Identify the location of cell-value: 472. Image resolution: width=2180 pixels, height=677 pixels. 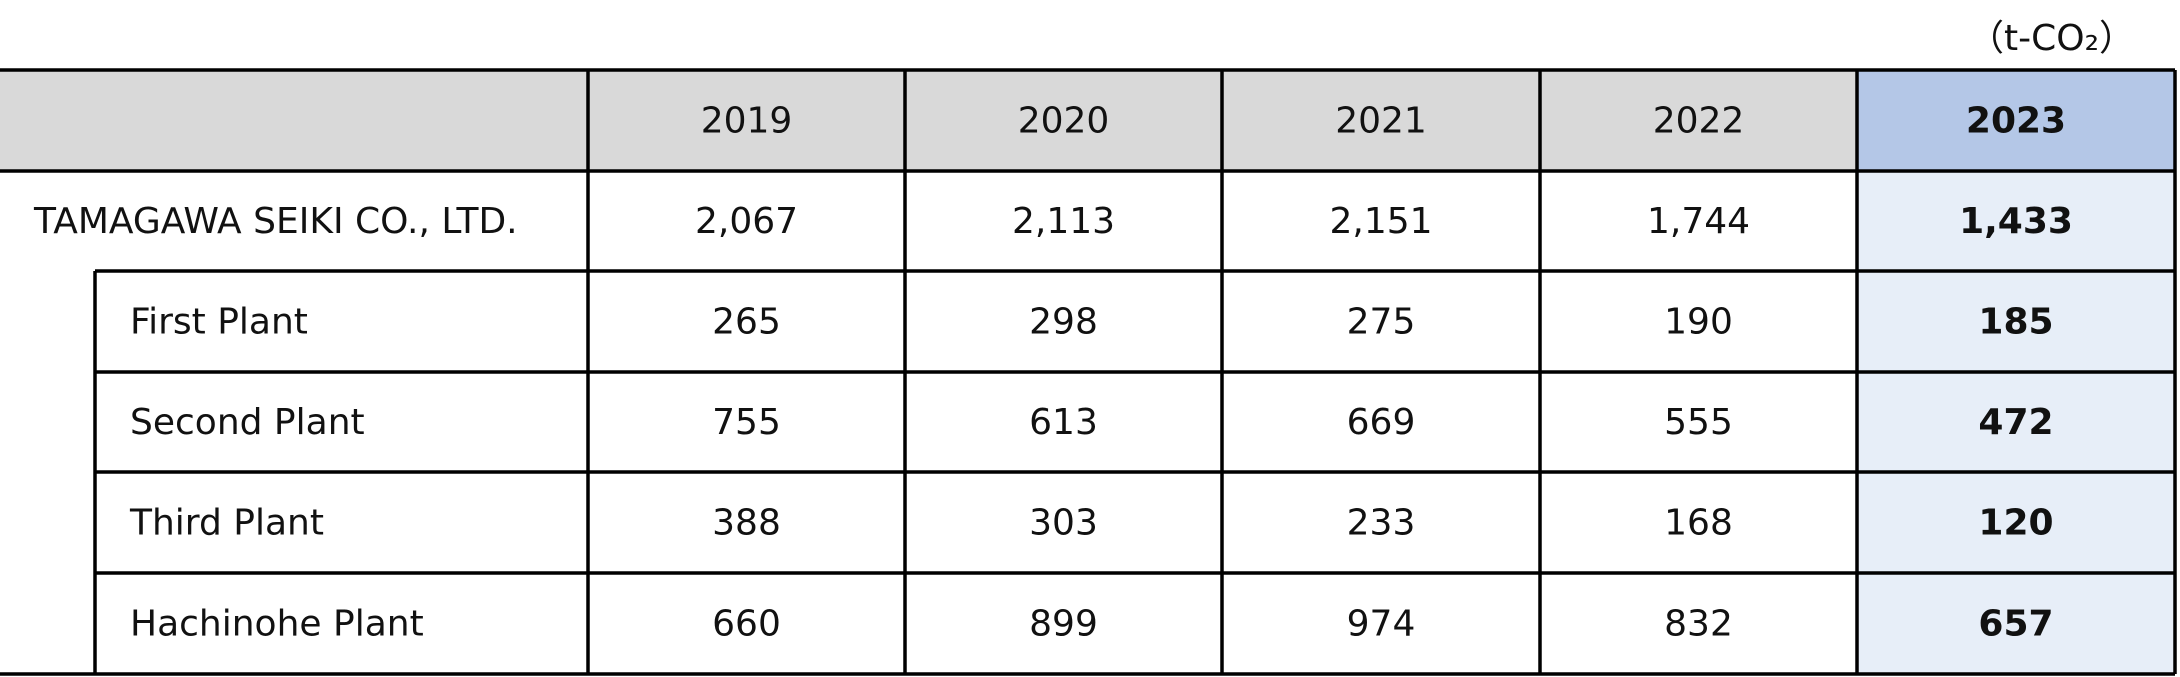
(2015, 422).